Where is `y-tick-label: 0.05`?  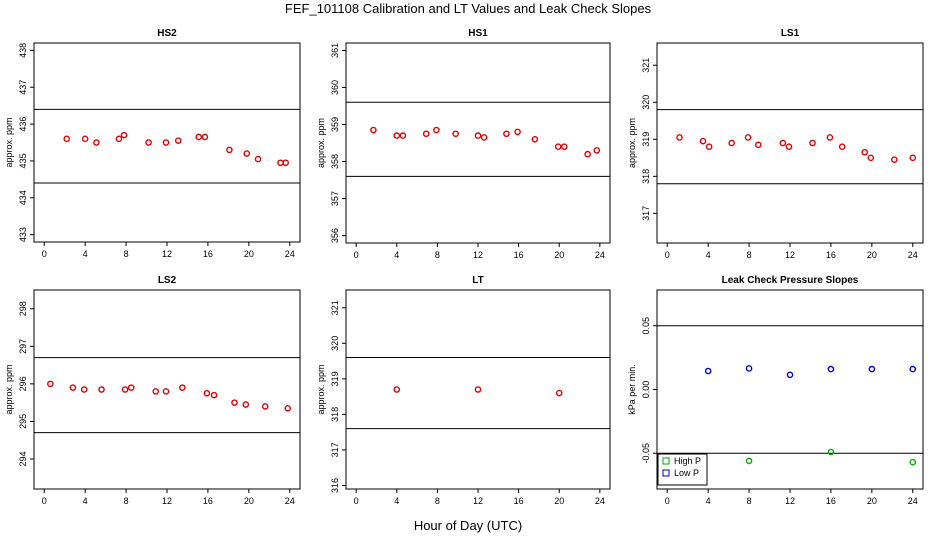
y-tick-label: 0.05 is located at coordinates (646, 326).